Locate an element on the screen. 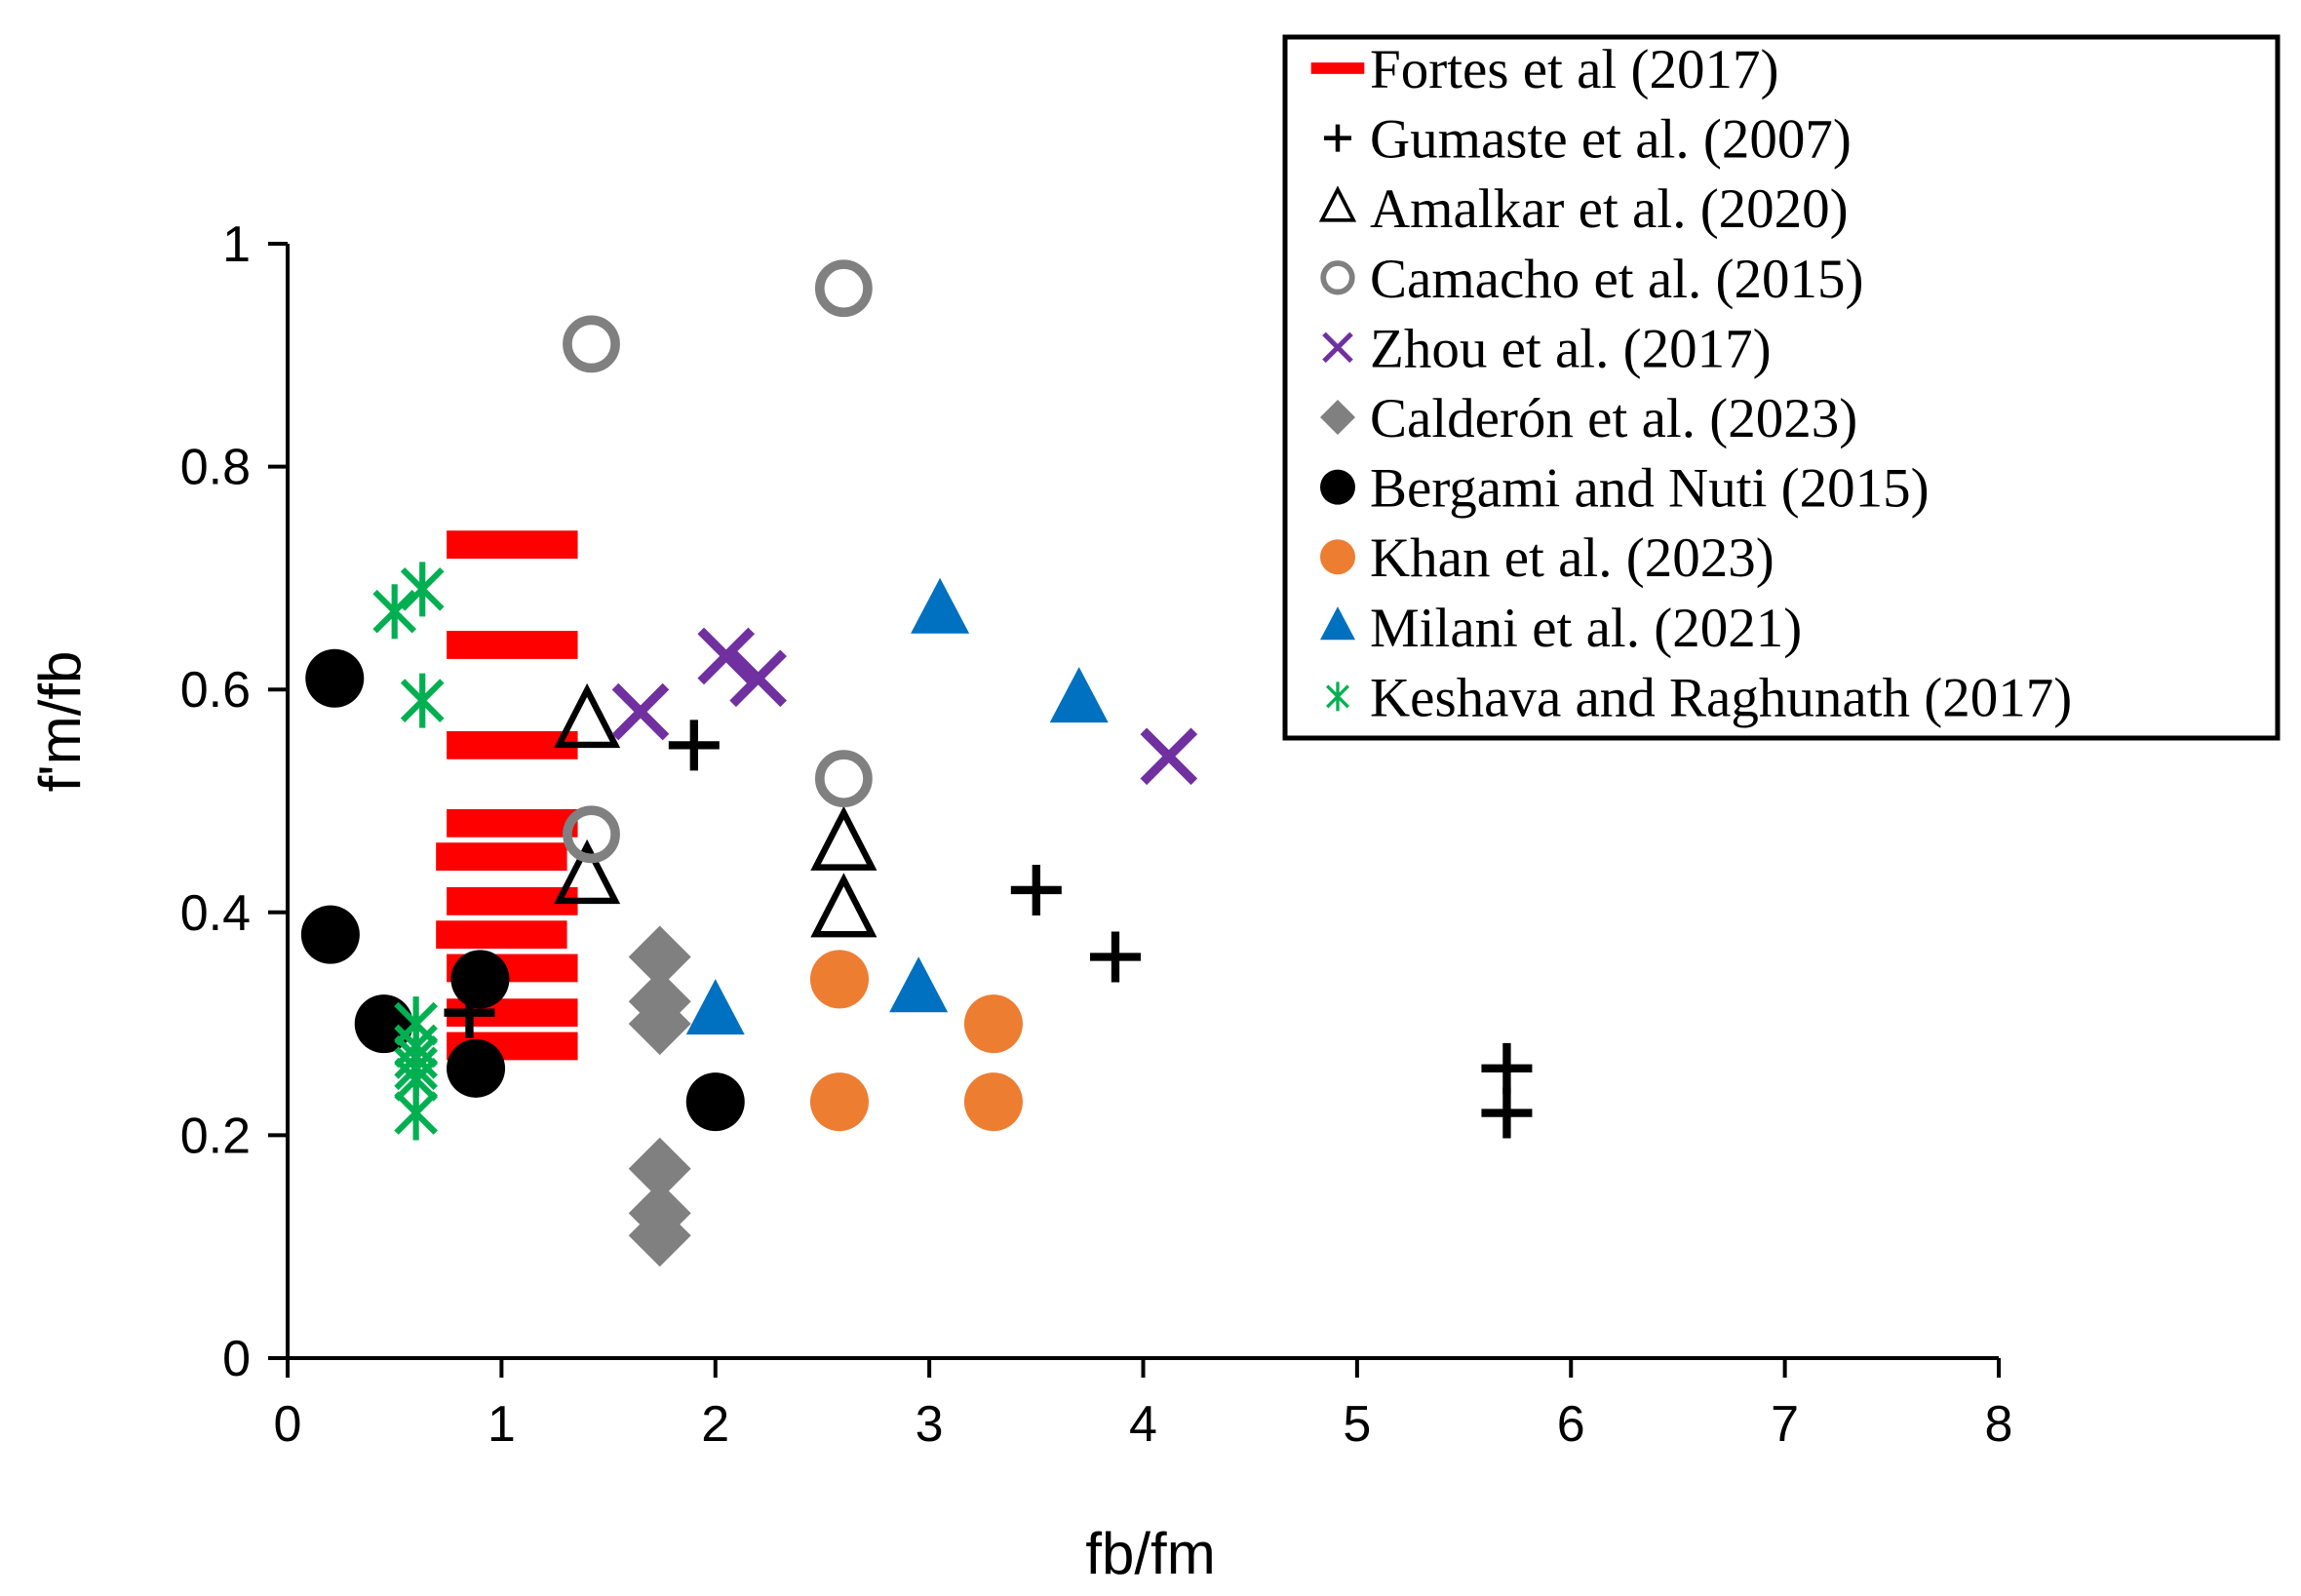 This screenshot has height=1596, width=2301. legend-item: Fortes et al (2017) is located at coordinates (1544, 70).